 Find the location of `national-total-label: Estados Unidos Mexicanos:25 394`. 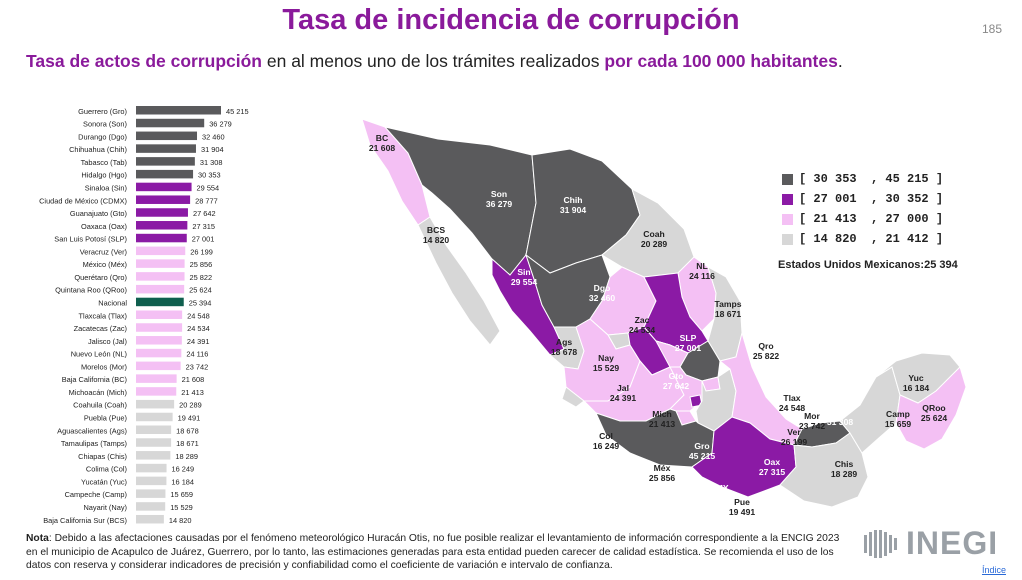

national-total-label: Estados Unidos Mexicanos:25 394 is located at coordinates (868, 265).